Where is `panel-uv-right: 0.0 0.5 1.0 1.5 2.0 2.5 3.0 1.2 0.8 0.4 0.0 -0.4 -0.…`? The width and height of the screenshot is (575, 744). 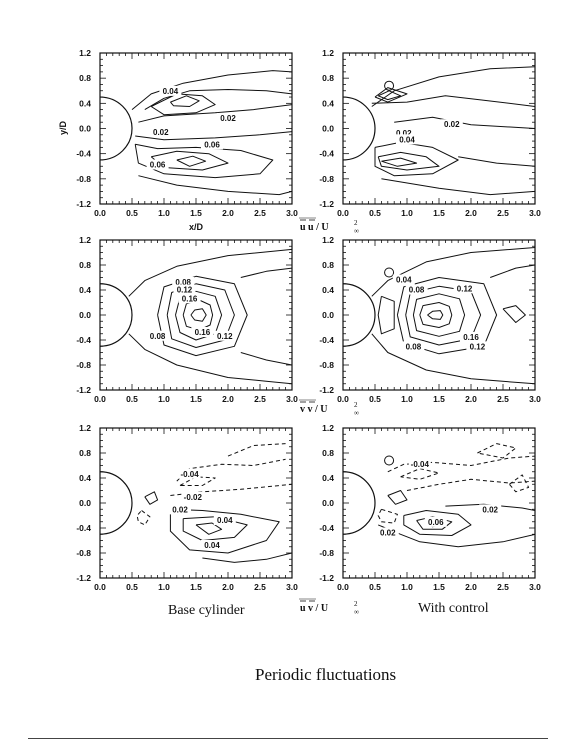
panel-uv-right: 0.0 0.5 1.0 1.5 2.0 2.5 3.0 1.2 0.8 0.4 0.0 -0.4 -0.… is located at coordinates (430, 507).